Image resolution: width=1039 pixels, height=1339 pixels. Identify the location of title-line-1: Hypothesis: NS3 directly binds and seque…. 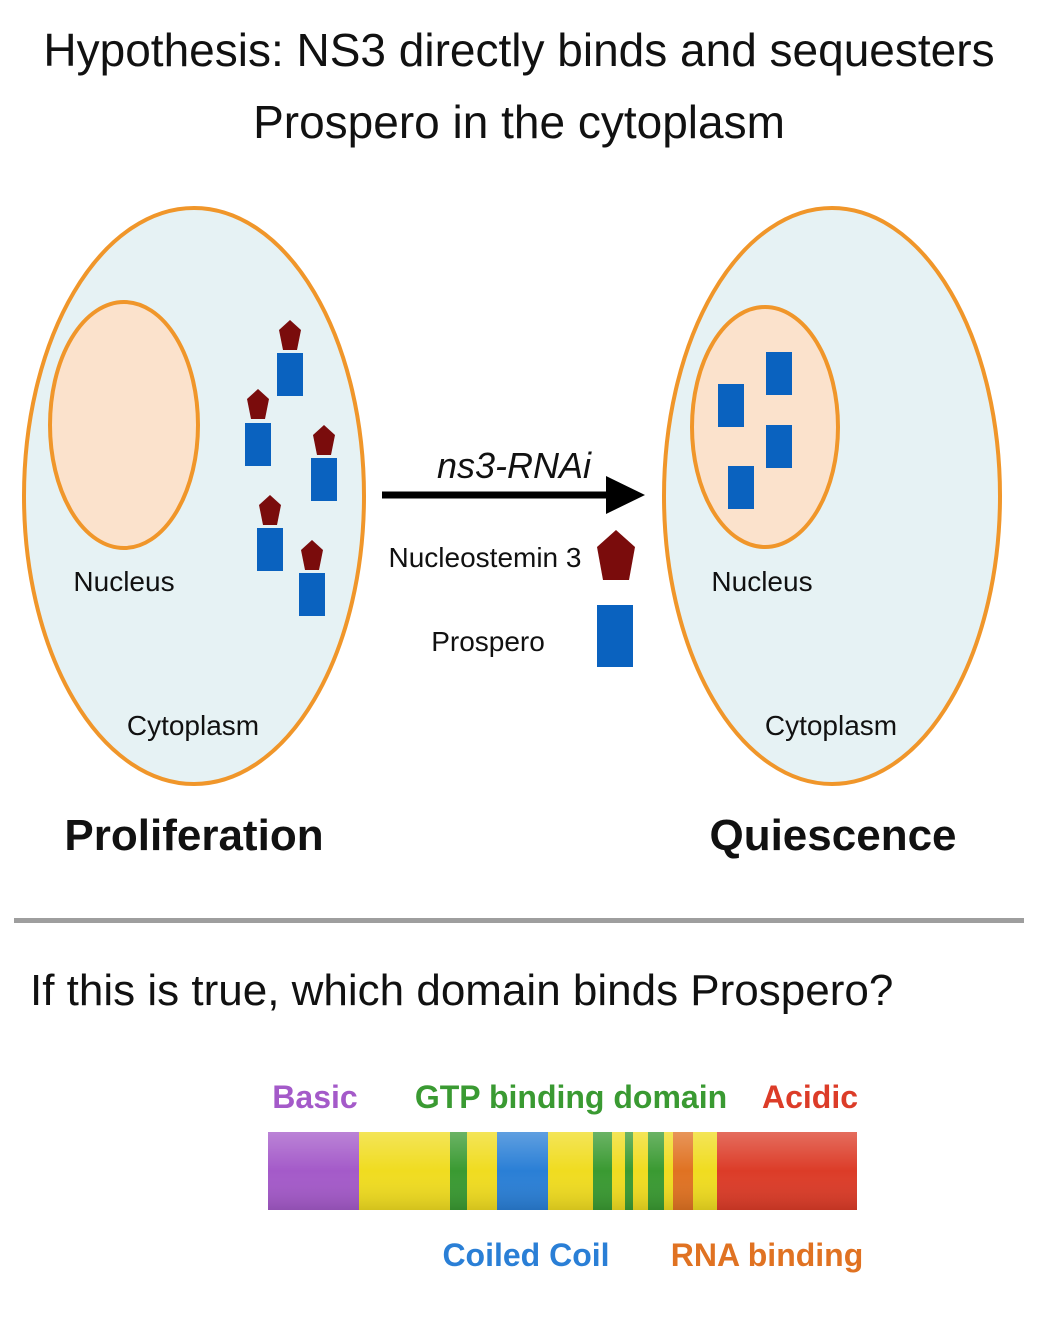
(518, 50).